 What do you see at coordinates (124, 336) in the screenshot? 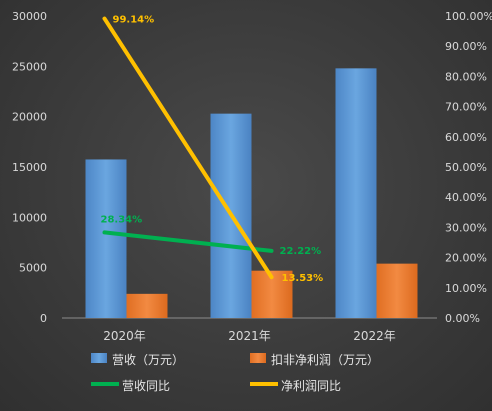
I see `x-tick-label: 2020年` at bounding box center [124, 336].